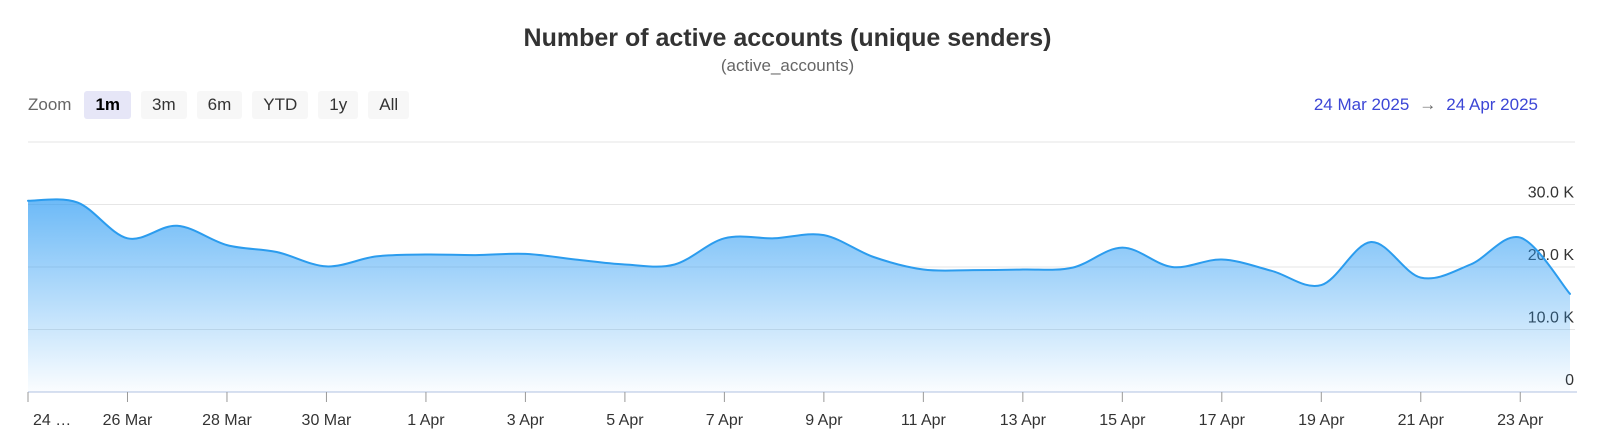 This screenshot has height=440, width=1600. Describe the element at coordinates (1552, 49) in the screenshot. I see `context-menu-button` at that location.